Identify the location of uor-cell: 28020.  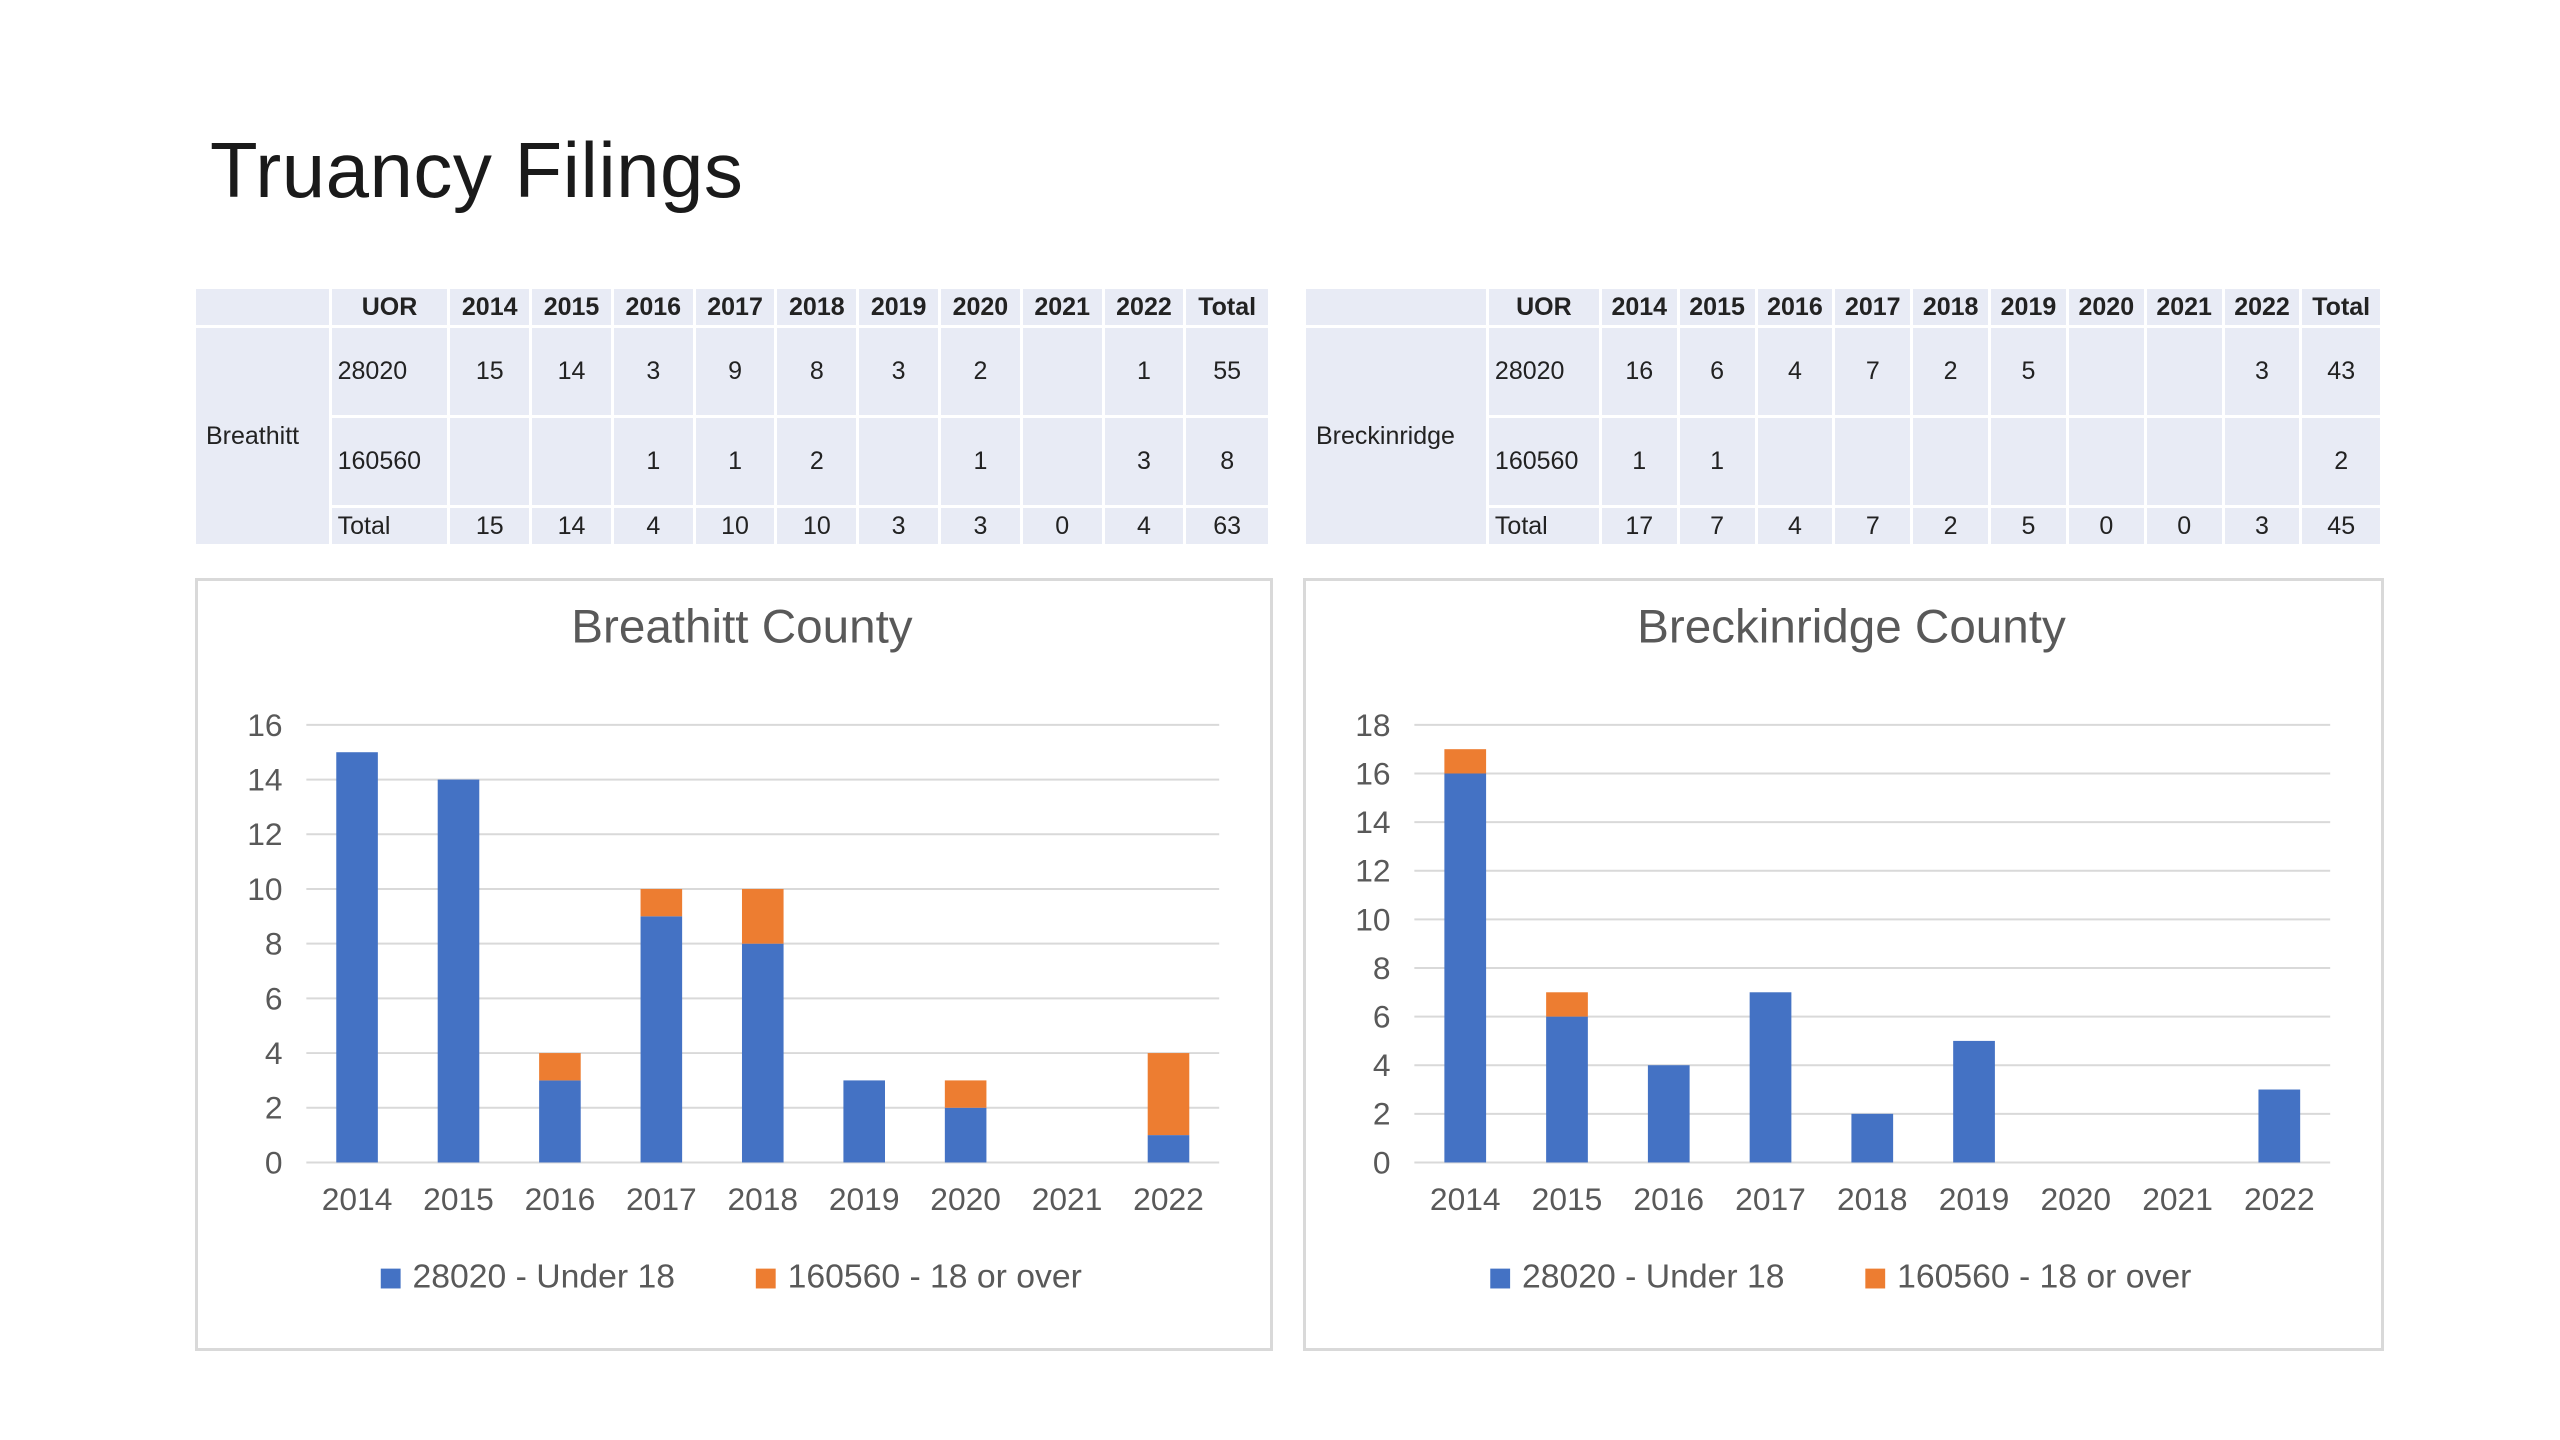
(389, 371).